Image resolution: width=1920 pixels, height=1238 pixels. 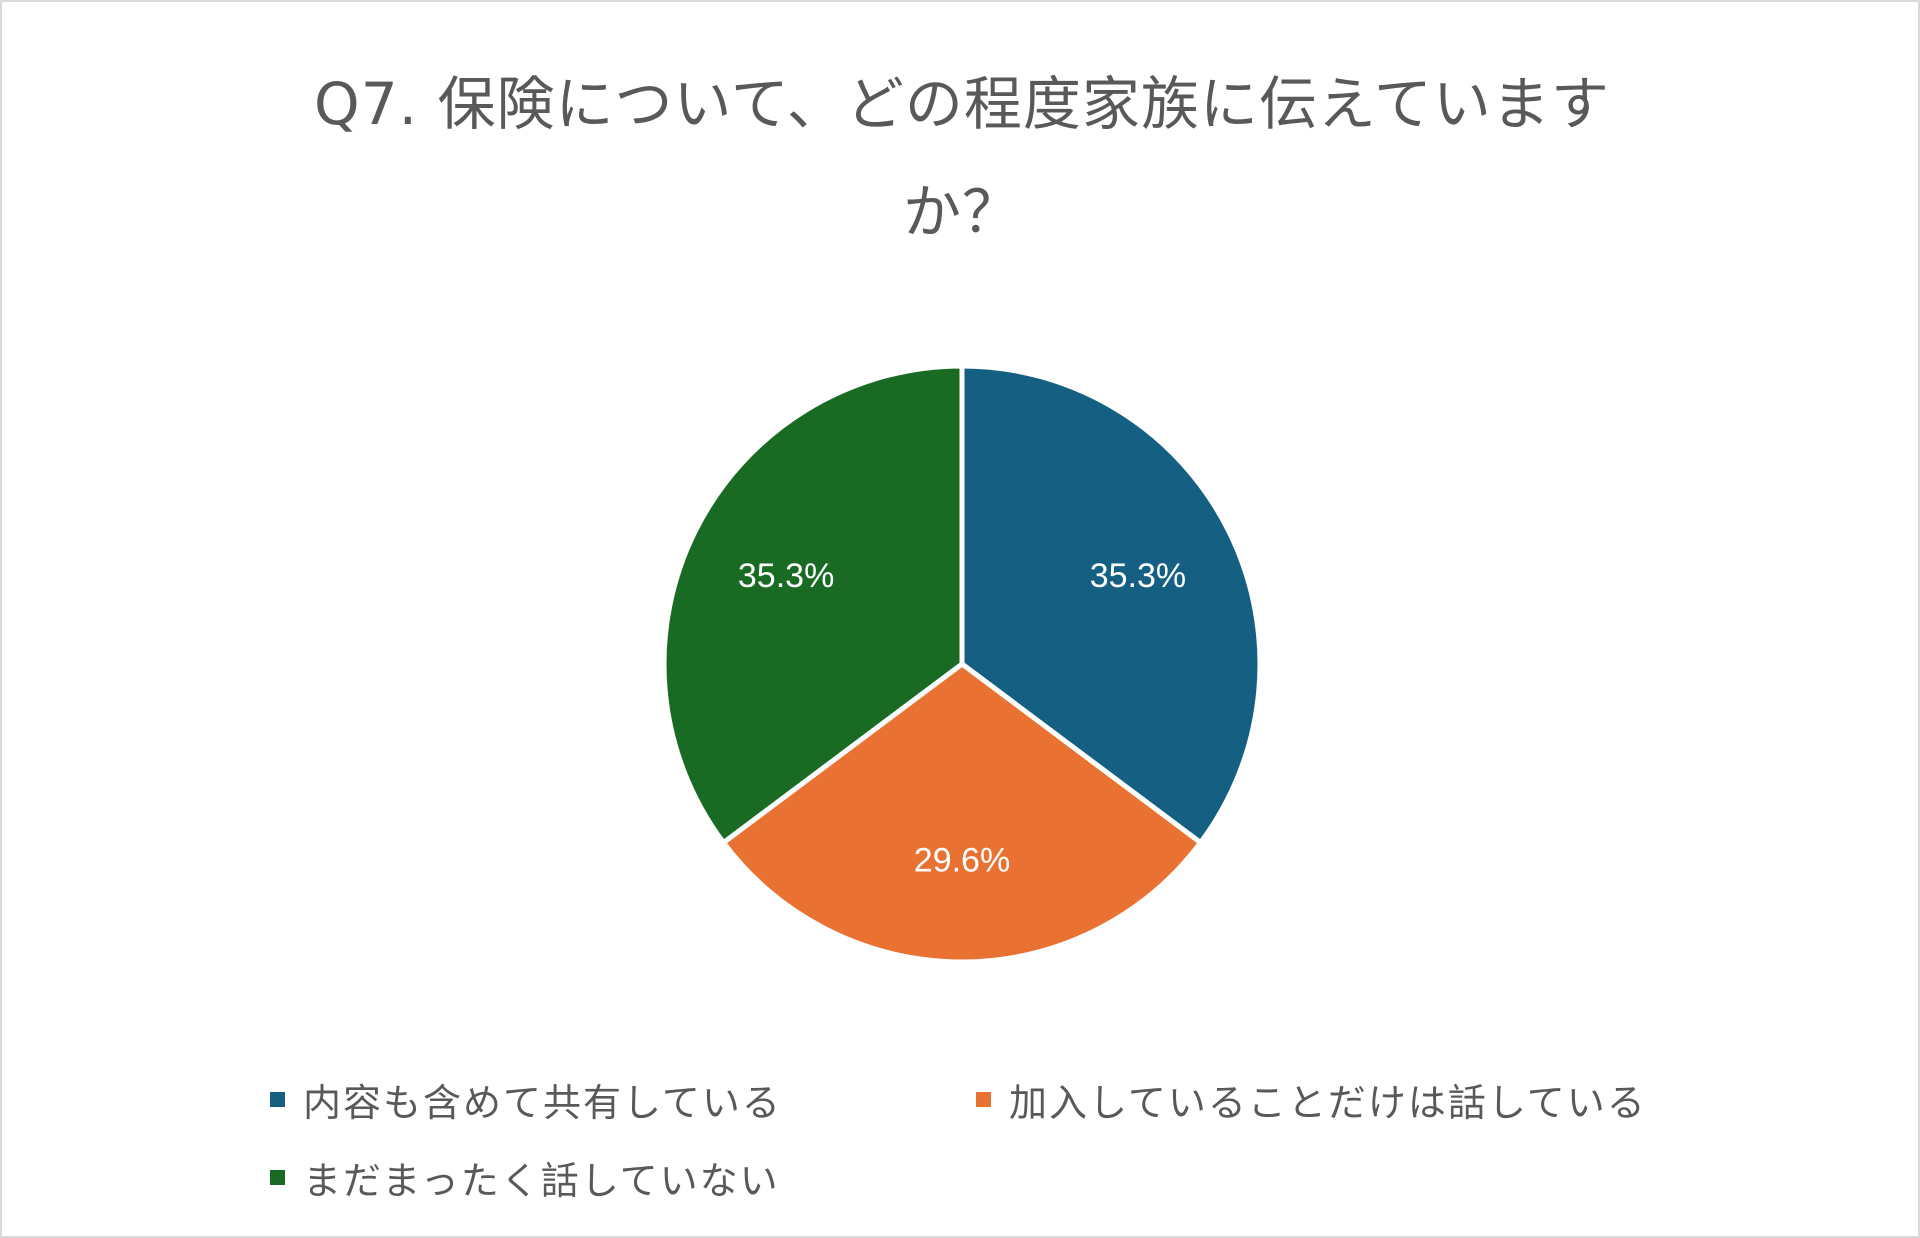 I want to click on legend-label-shared-details: 内容も含めて共有している, so click(x=542, y=1102).